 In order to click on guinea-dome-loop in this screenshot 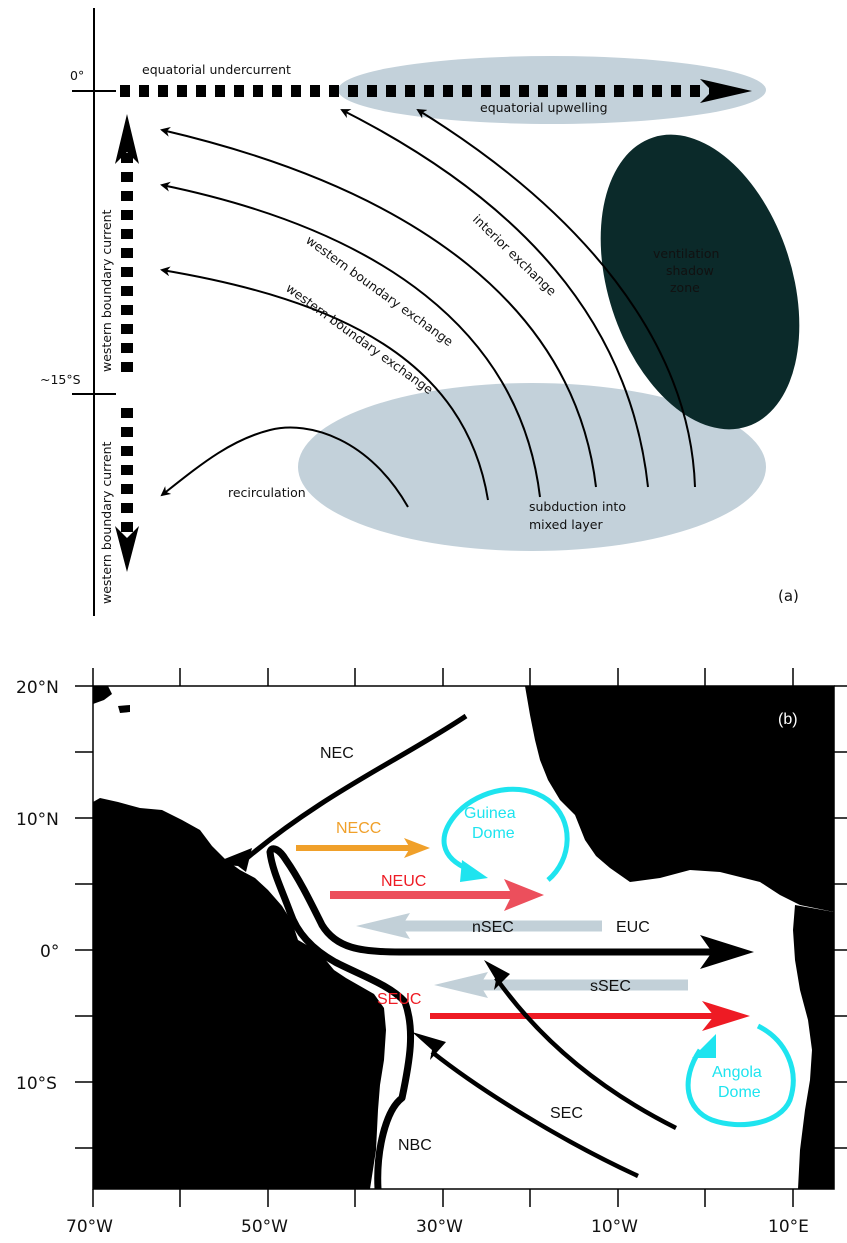, I will do `click(505, 834)`.